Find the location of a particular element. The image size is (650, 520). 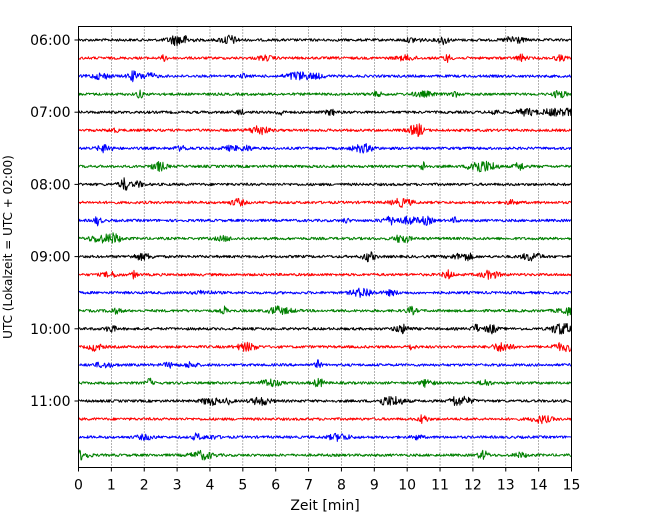

y-tick-label: 10:00 is located at coordinates (50, 330).